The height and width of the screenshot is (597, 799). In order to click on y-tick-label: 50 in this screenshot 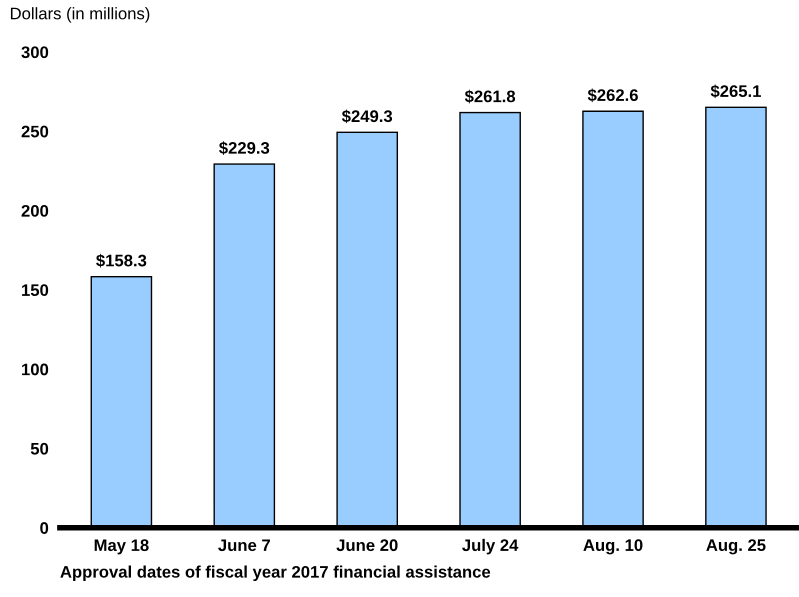, I will do `click(39, 448)`.